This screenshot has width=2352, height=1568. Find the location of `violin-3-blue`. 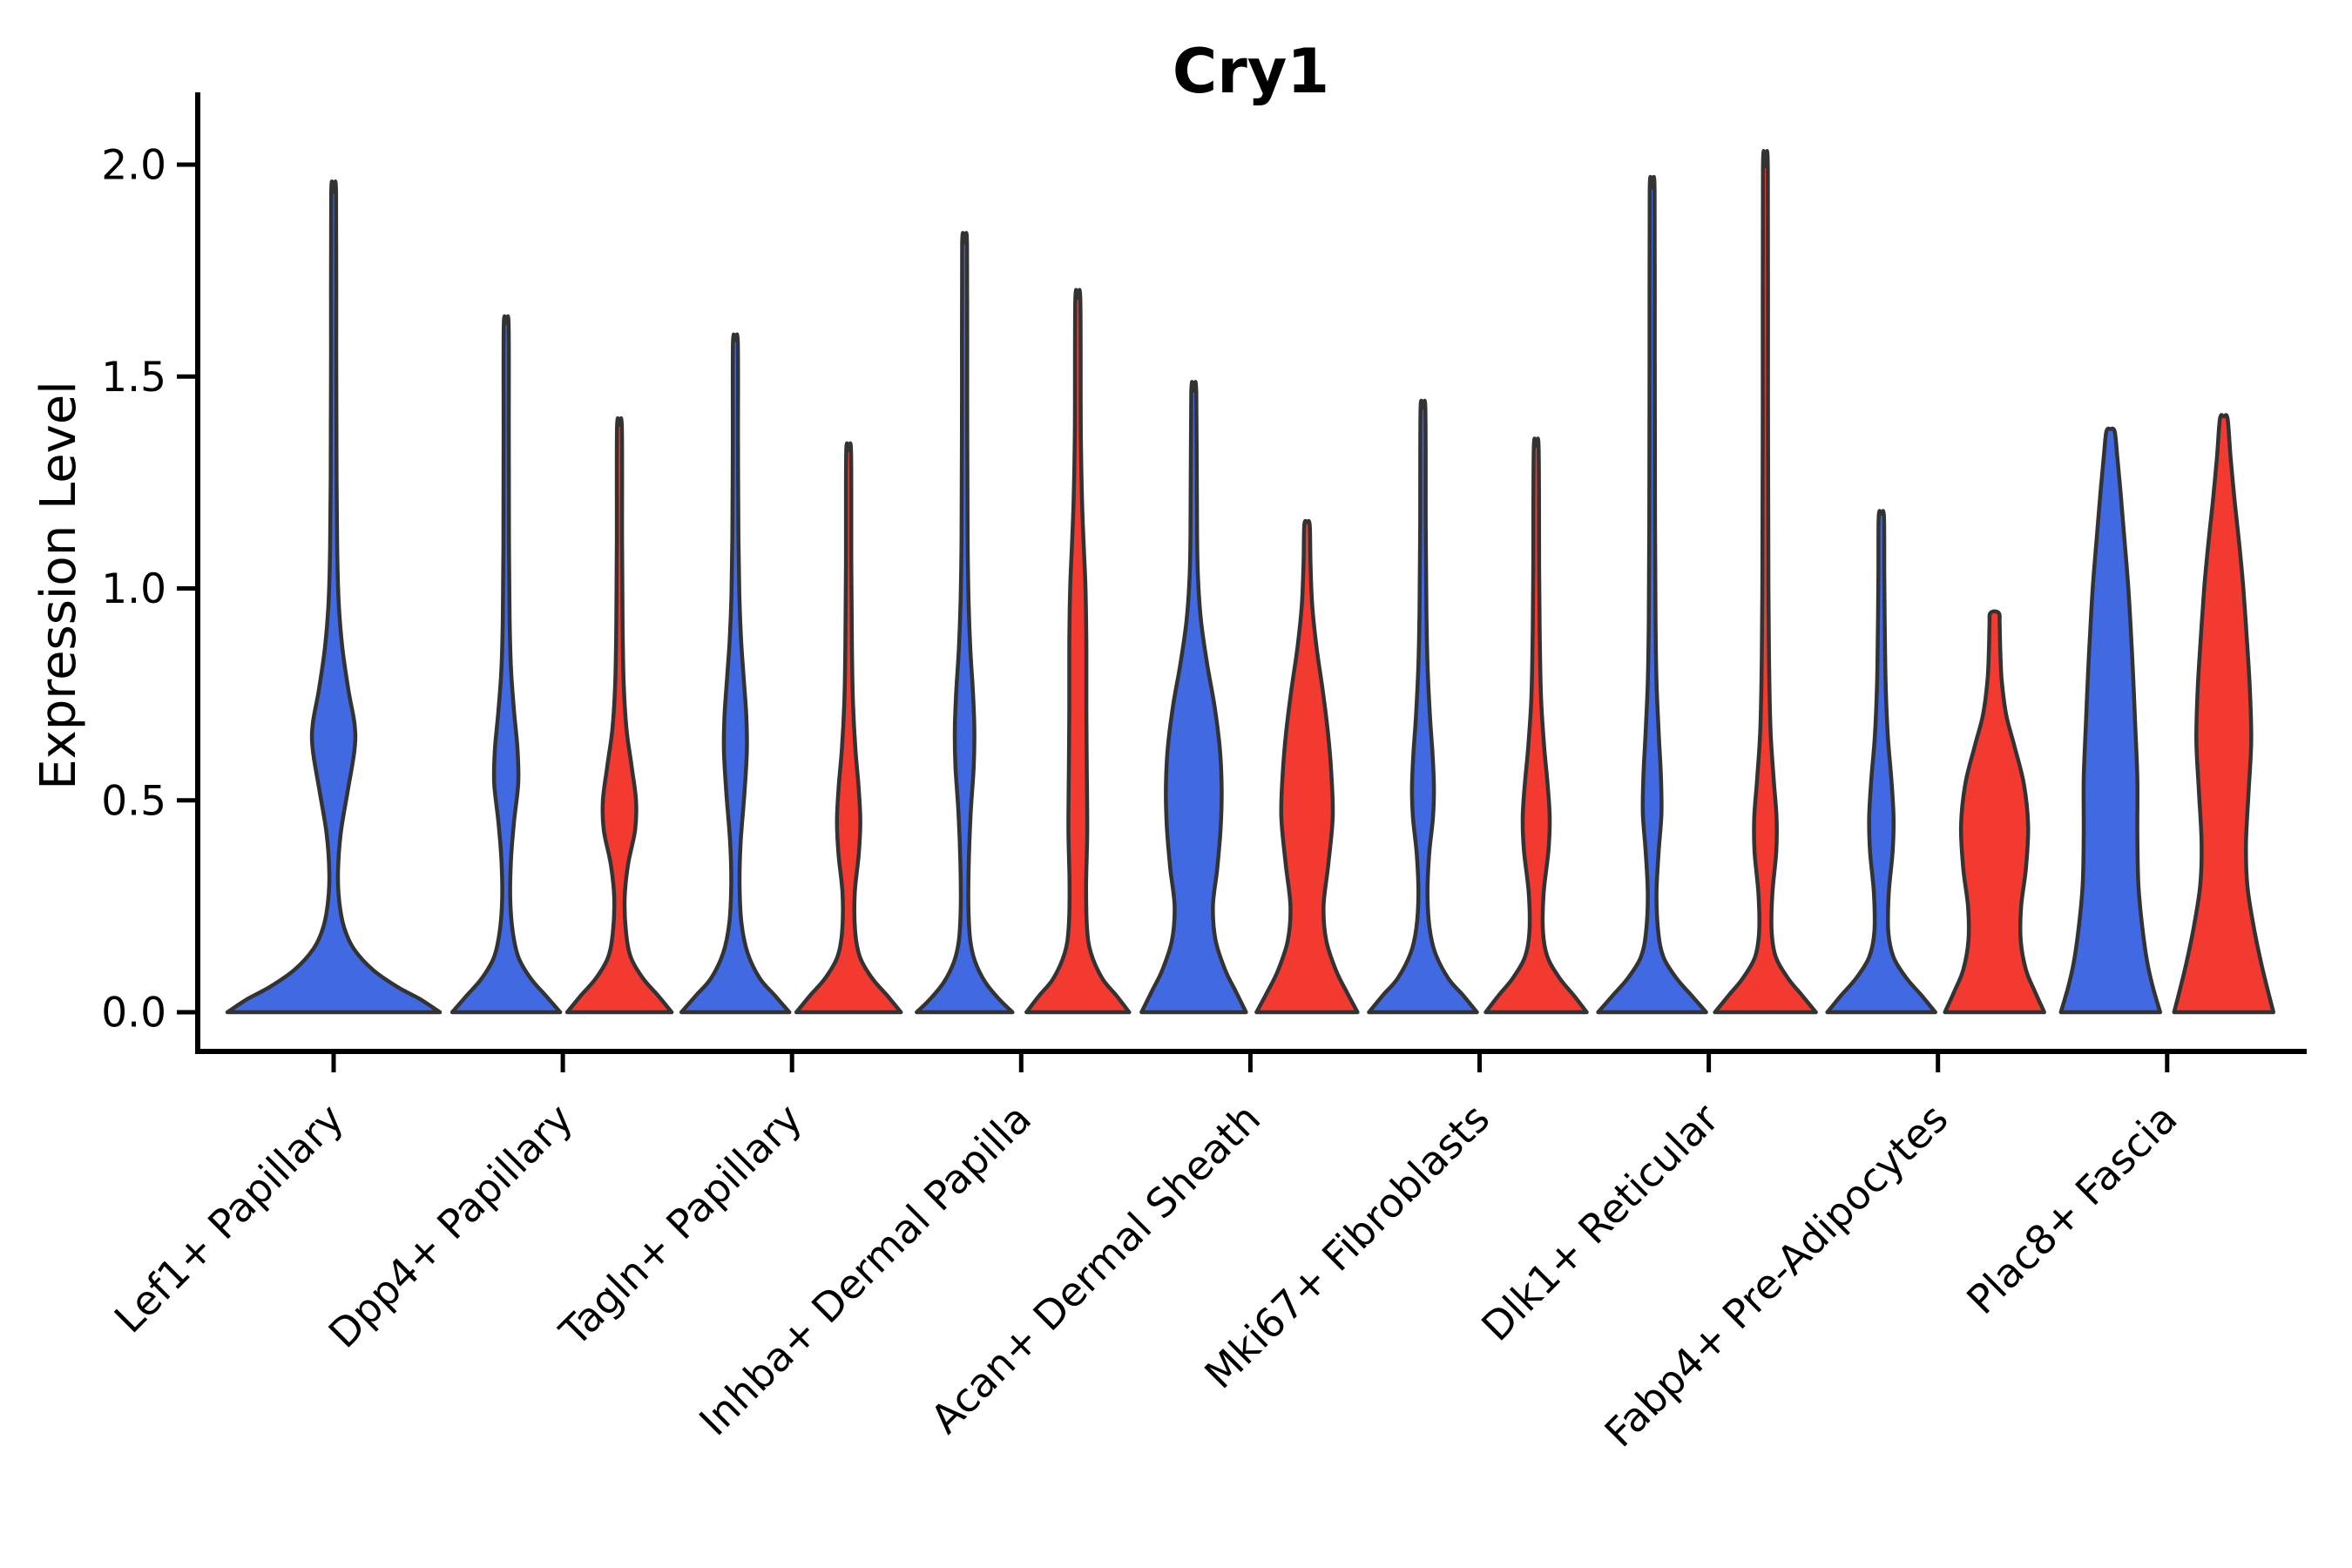

violin-3-blue is located at coordinates (965, 623).